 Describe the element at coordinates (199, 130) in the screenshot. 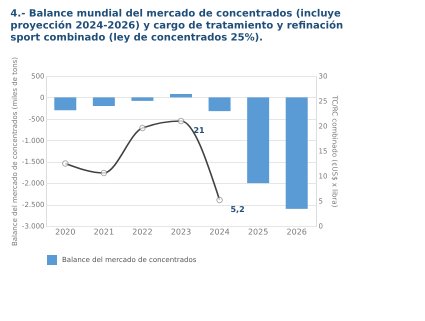

I see `data-label: 21` at that location.